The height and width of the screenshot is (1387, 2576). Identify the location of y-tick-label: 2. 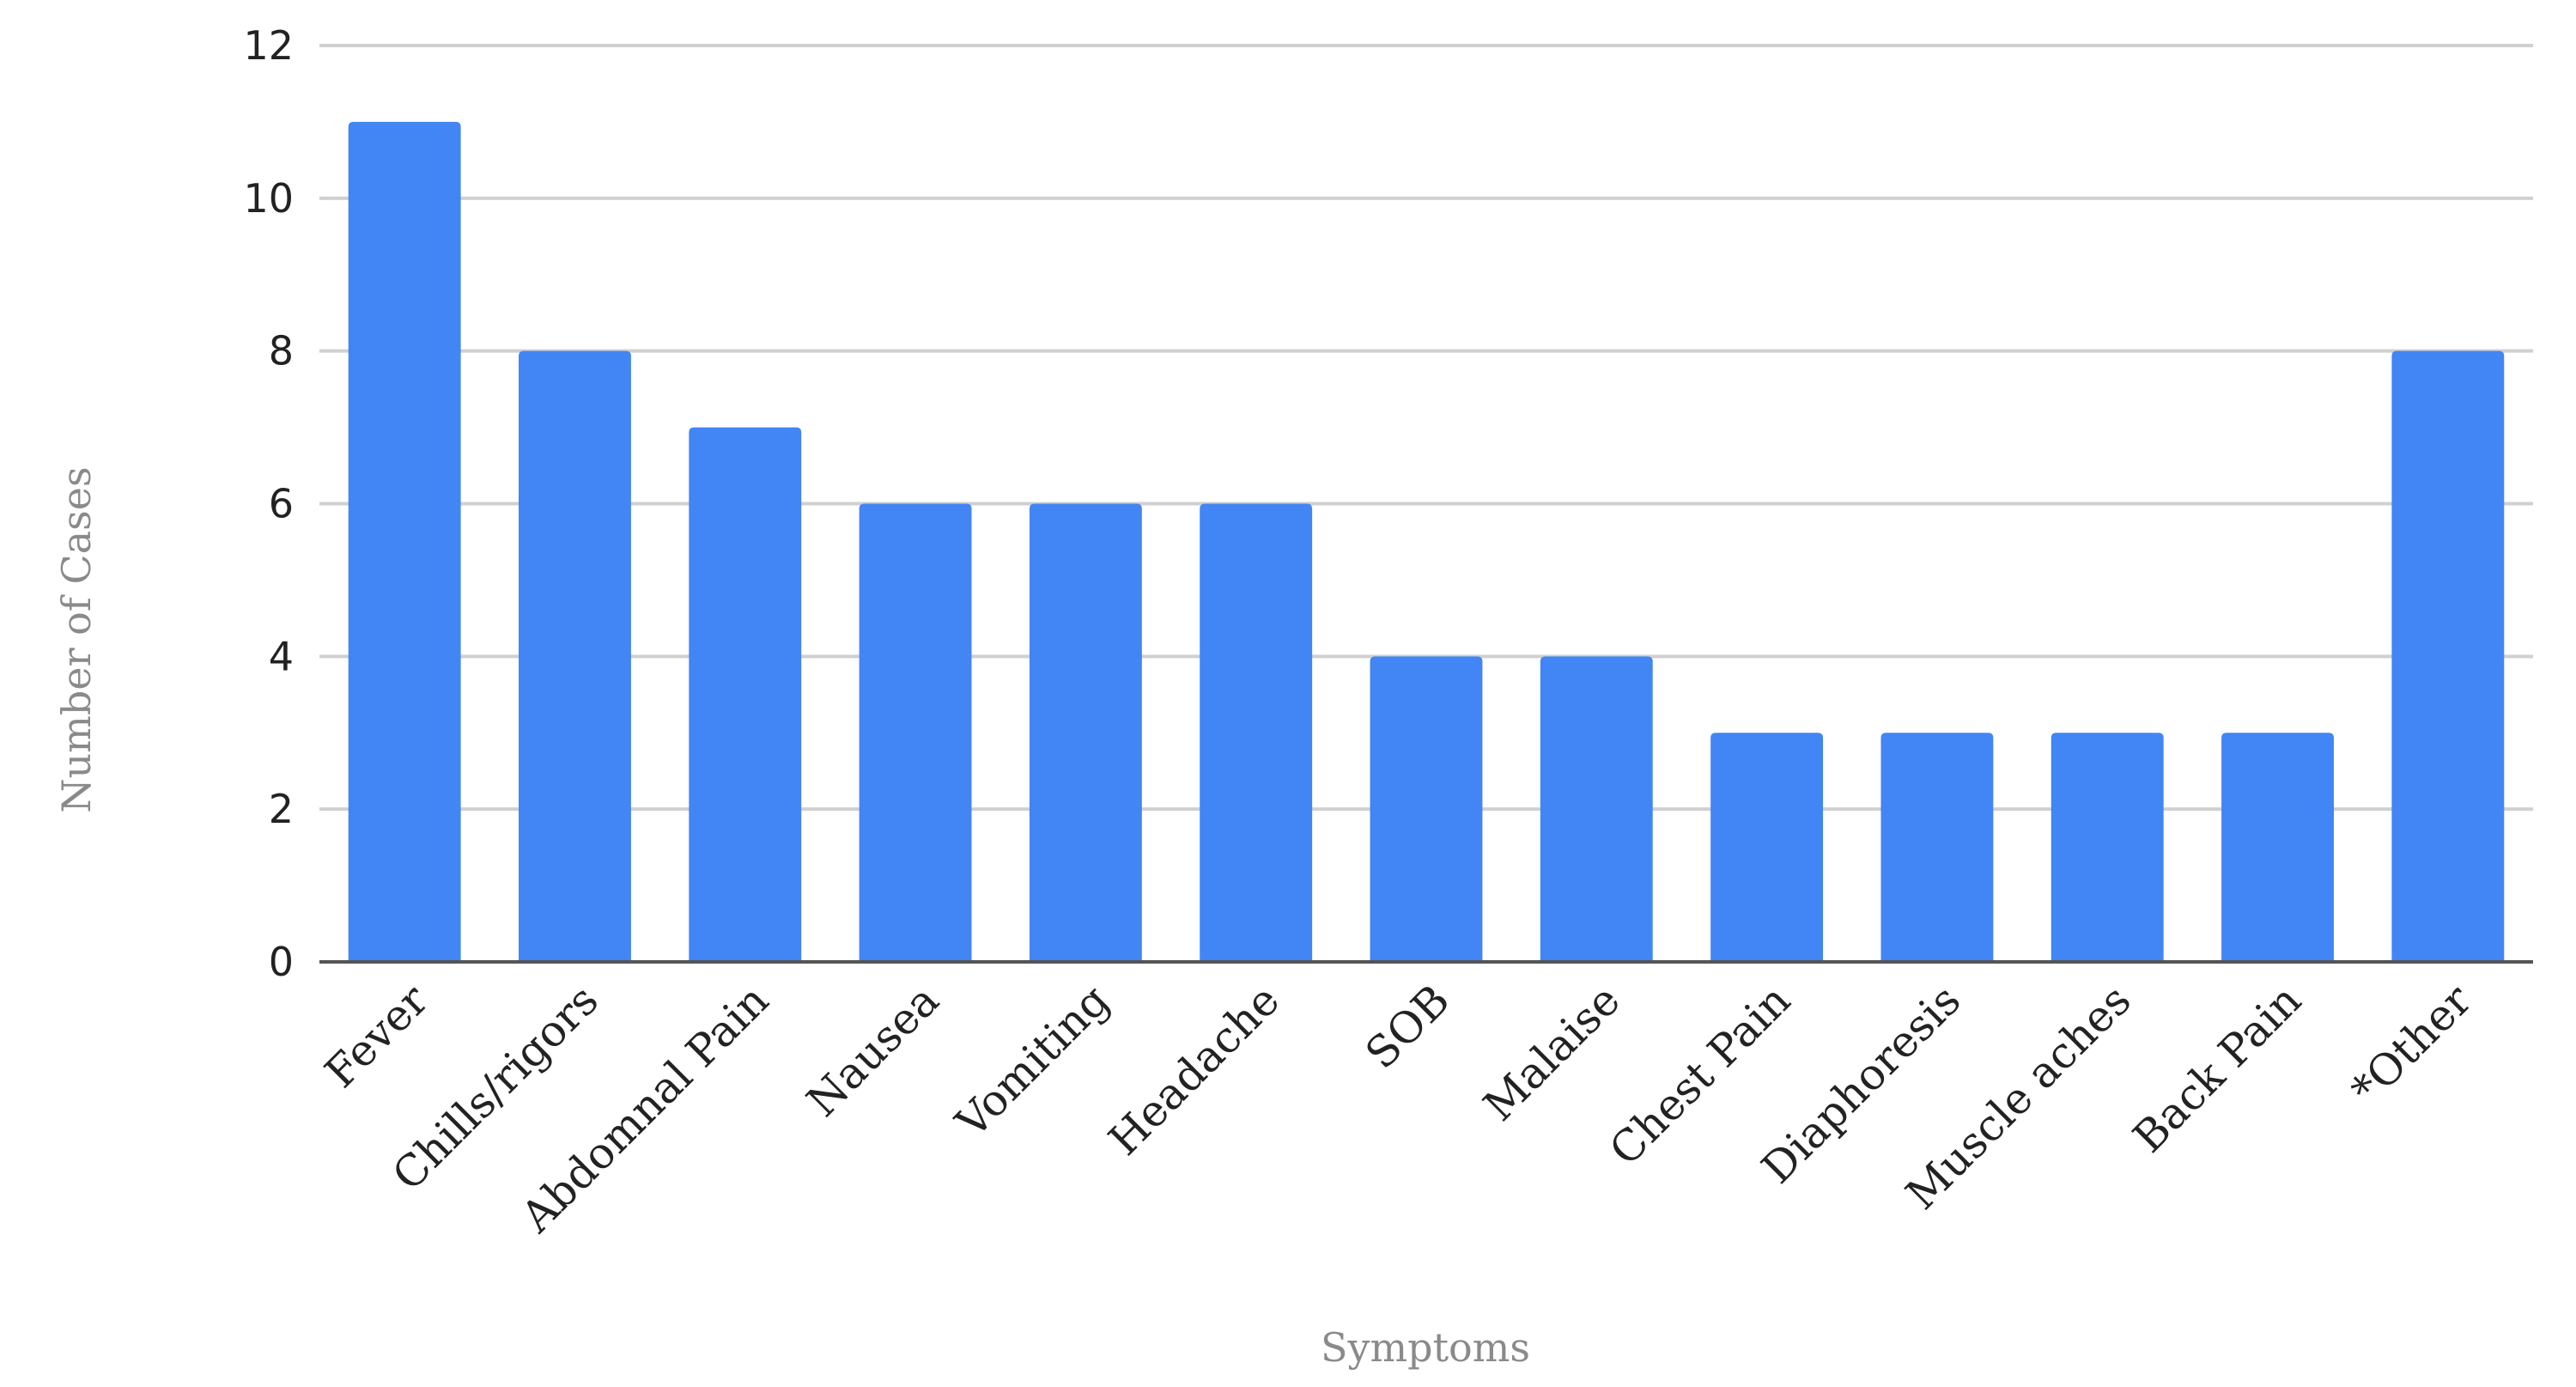
(281, 809).